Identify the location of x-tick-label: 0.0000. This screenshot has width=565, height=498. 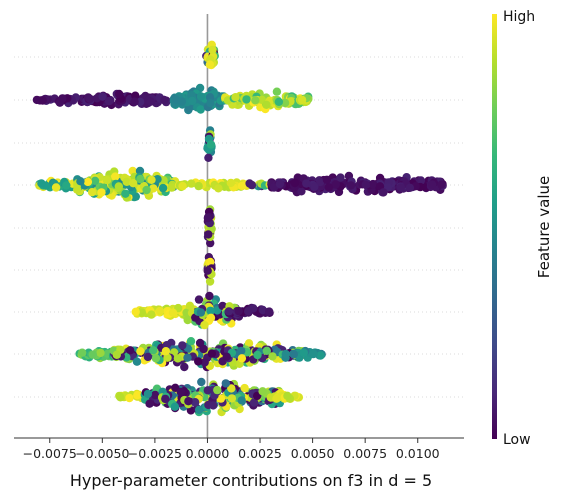
(208, 453).